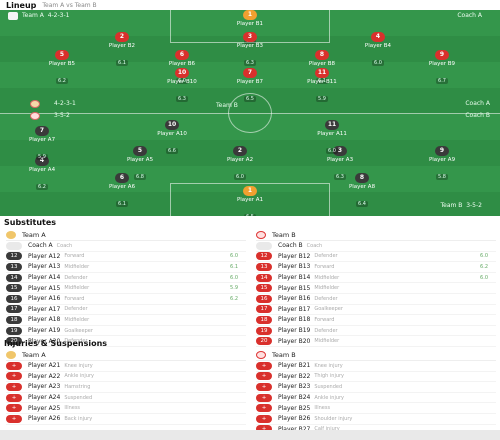 The image size is (500, 440). I want to click on injury-note: Suspended, so click(78, 397).